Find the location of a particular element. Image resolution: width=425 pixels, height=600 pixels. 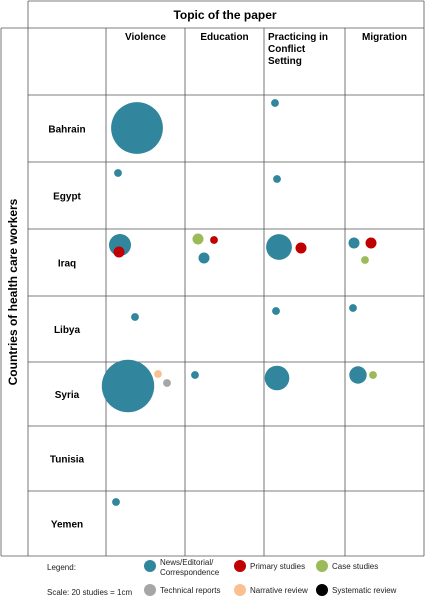

y-axis-label: Countries of health care workers is located at coordinates (13, 291).